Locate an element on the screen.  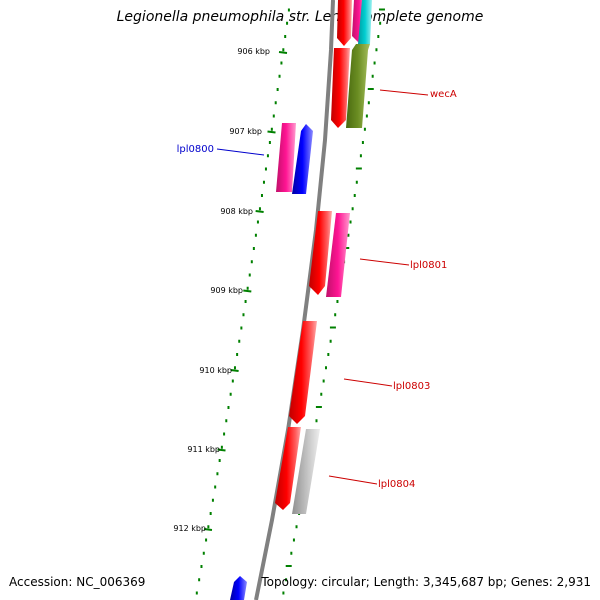
gene-lpl0801 is located at coordinates (338, 255).